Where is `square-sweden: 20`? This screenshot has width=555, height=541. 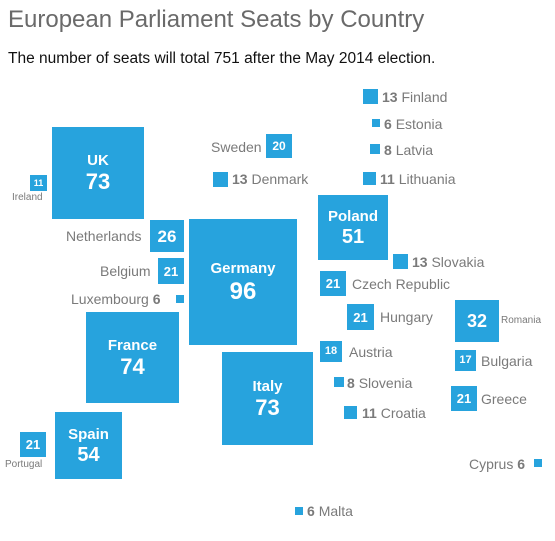
square-sweden: 20 is located at coordinates (279, 146).